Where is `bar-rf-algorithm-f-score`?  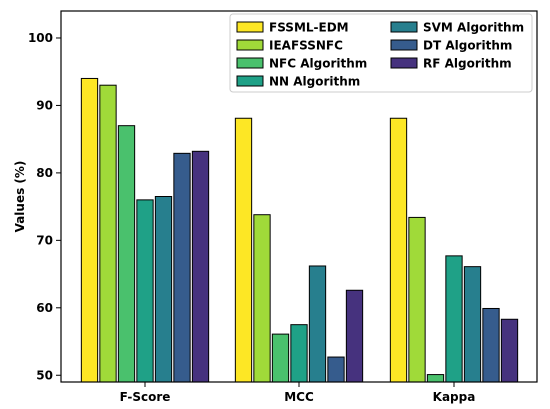 bar-rf-algorithm-f-score is located at coordinates (200, 266).